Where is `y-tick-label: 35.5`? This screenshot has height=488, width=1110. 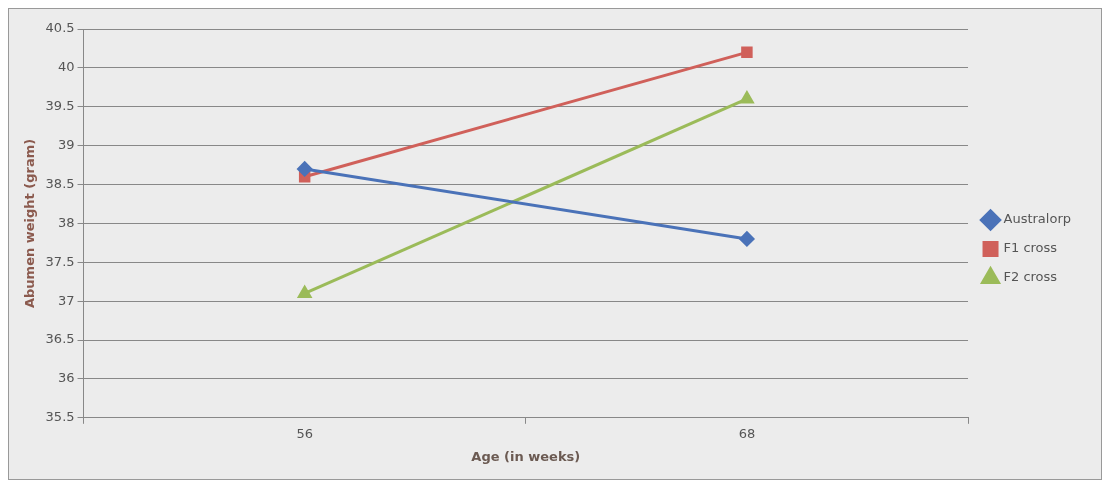
y-tick-label: 35.5 is located at coordinates (60, 417).